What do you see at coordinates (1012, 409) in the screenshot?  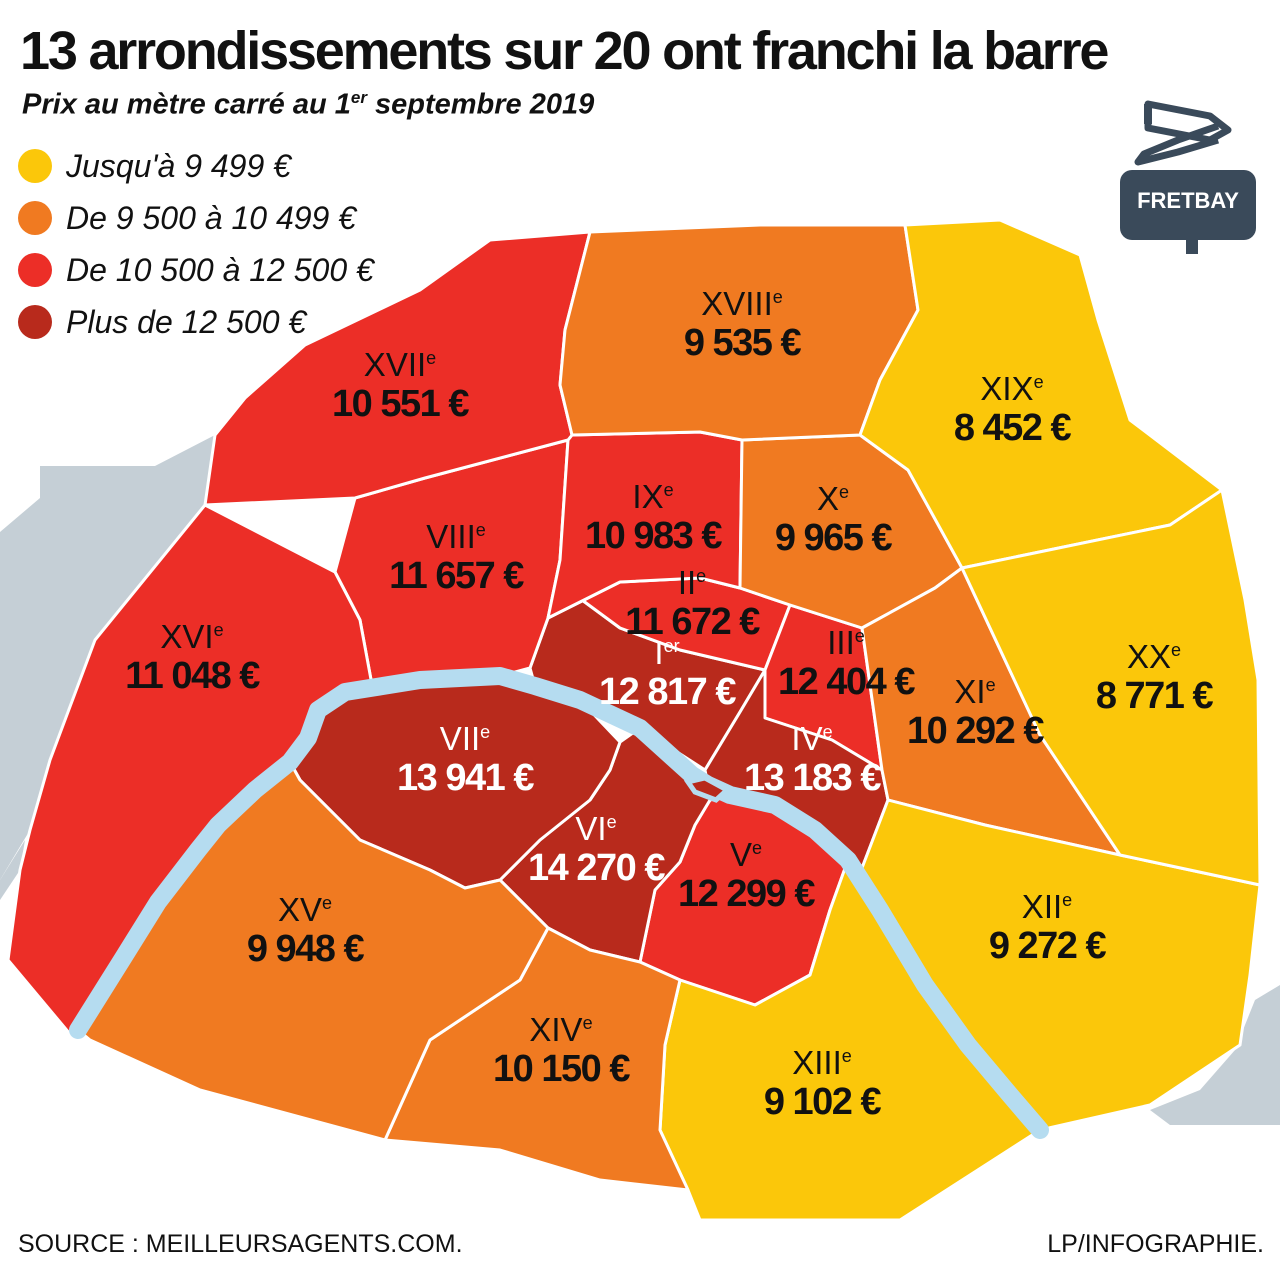 I see `label-xix: XIXe 8 452 €` at bounding box center [1012, 409].